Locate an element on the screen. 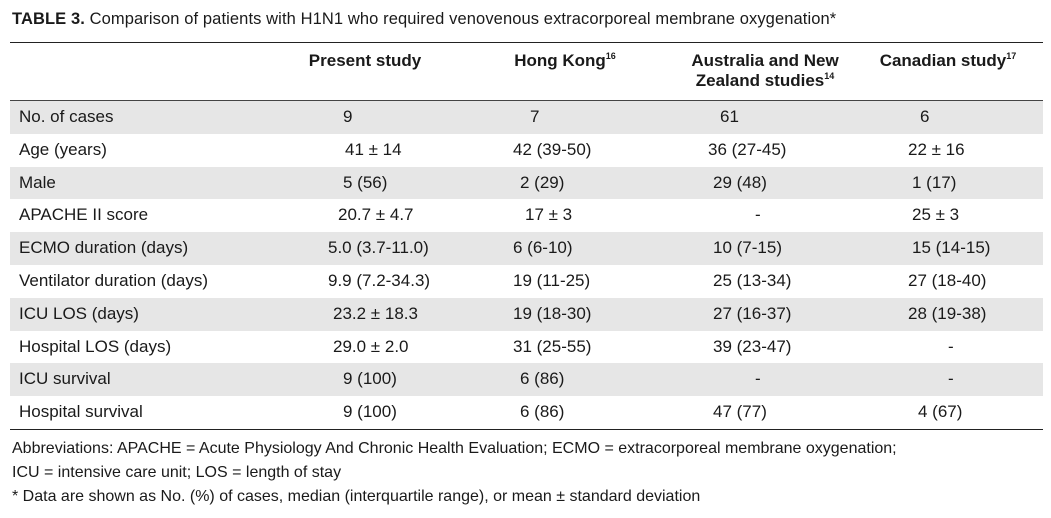  table-cell: 31 (25-55) is located at coordinates (552, 346).